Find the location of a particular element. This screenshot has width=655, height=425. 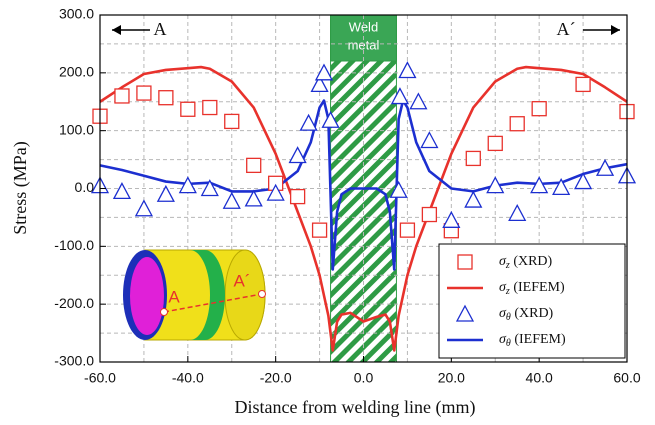

inset-cylinder: A A´ is located at coordinates (194, 295).